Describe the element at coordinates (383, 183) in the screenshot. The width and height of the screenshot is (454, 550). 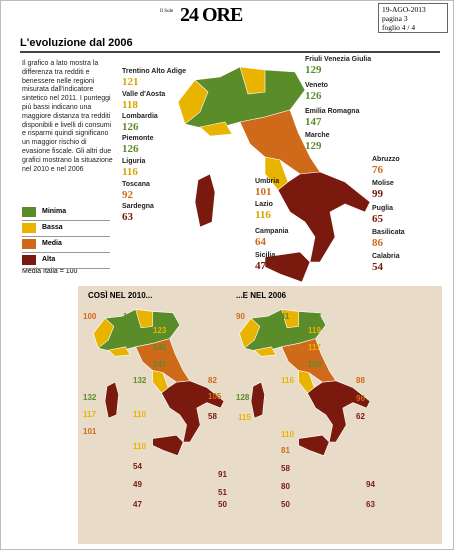
I see `region-name: Molise` at that location.